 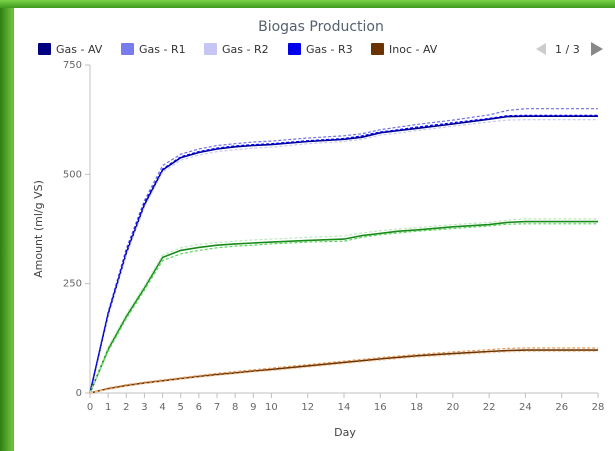 I want to click on legend-item: Gas - R3, so click(x=320, y=49).